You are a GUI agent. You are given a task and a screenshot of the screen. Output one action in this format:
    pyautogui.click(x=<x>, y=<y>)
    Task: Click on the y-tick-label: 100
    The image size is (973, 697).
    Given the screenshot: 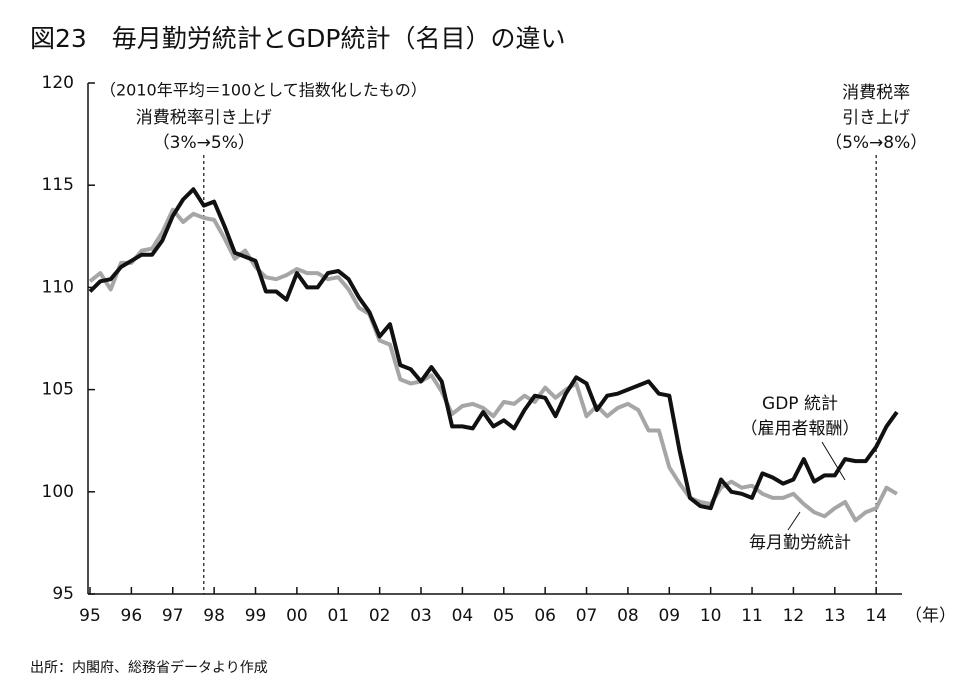 What is the action you would take?
    pyautogui.click(x=58, y=492)
    